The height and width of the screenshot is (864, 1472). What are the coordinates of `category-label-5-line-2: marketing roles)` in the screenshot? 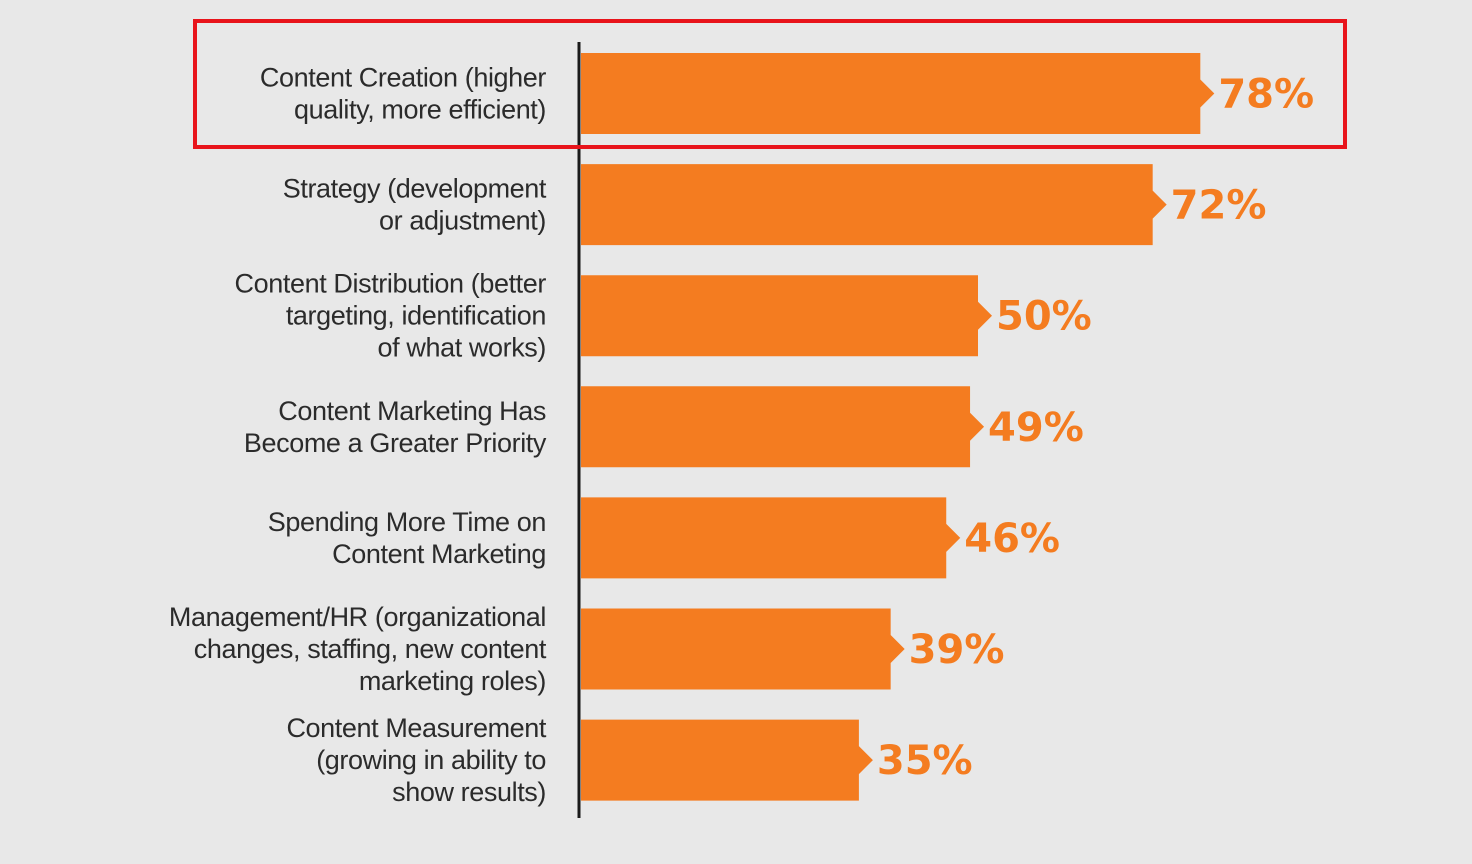 It's located at (452, 681).